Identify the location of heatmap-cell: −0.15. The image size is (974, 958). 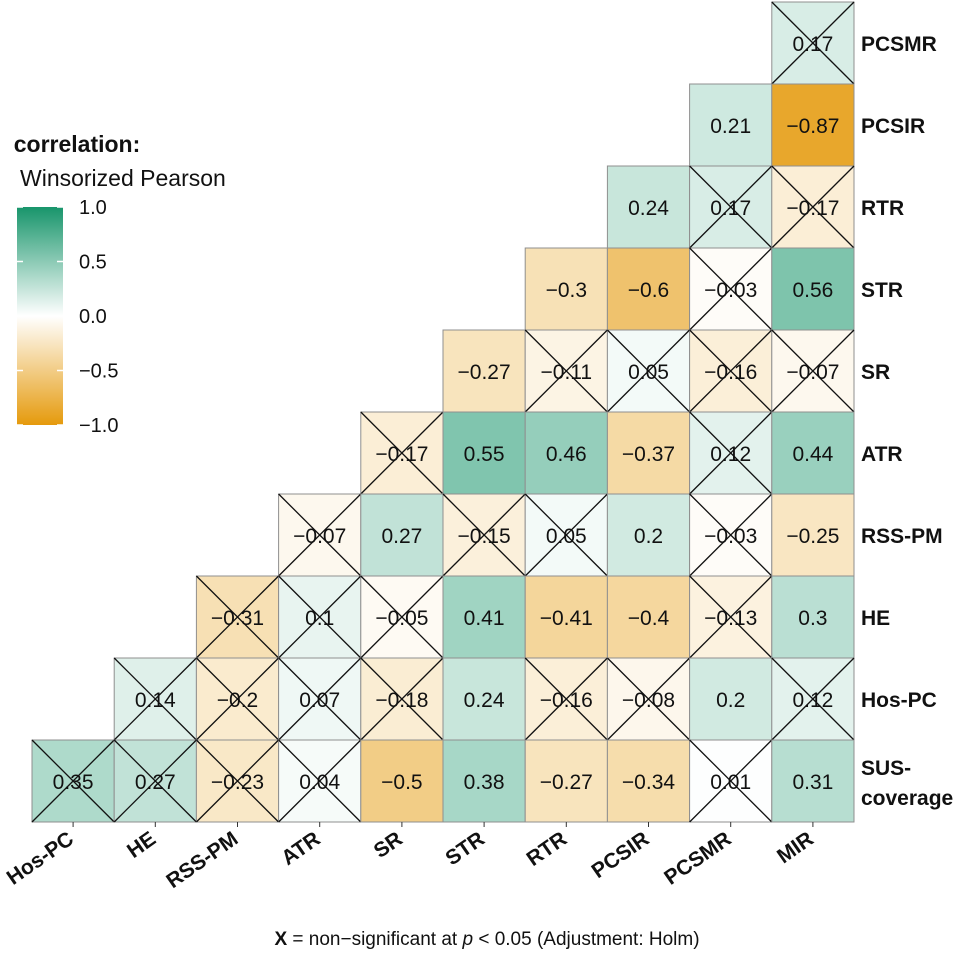
(484, 535).